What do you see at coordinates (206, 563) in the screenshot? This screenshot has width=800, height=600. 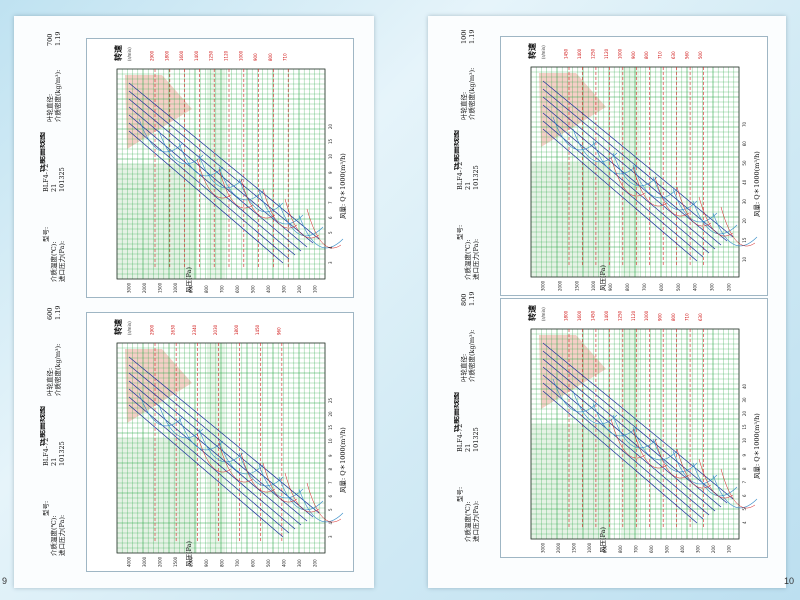 I see `pressure-tick: 900` at bounding box center [206, 563].